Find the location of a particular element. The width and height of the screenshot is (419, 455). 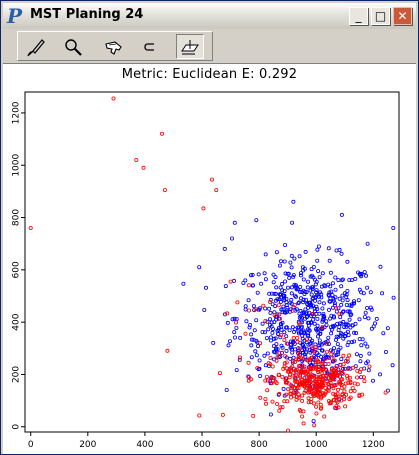

plane-tool-button is located at coordinates (190, 46).